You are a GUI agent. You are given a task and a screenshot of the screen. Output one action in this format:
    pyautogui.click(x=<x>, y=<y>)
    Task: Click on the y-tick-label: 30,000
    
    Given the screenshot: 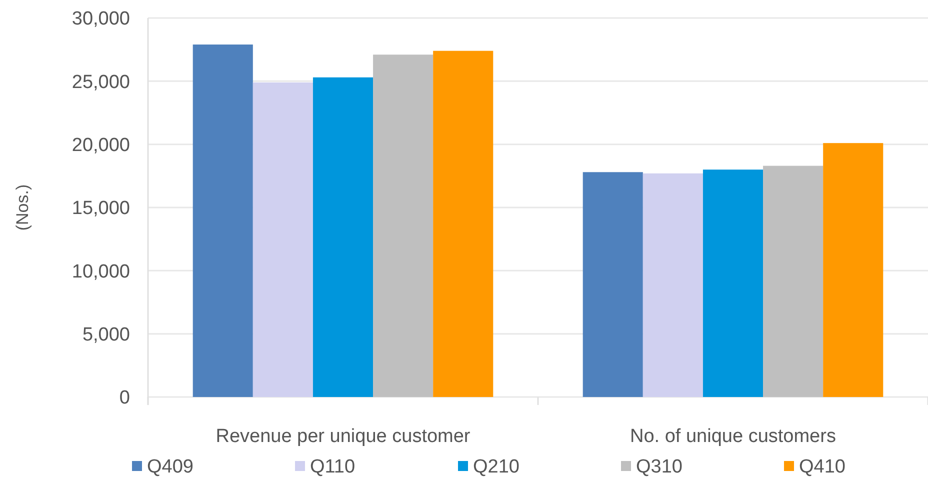 What is the action you would take?
    pyautogui.click(x=101, y=19)
    